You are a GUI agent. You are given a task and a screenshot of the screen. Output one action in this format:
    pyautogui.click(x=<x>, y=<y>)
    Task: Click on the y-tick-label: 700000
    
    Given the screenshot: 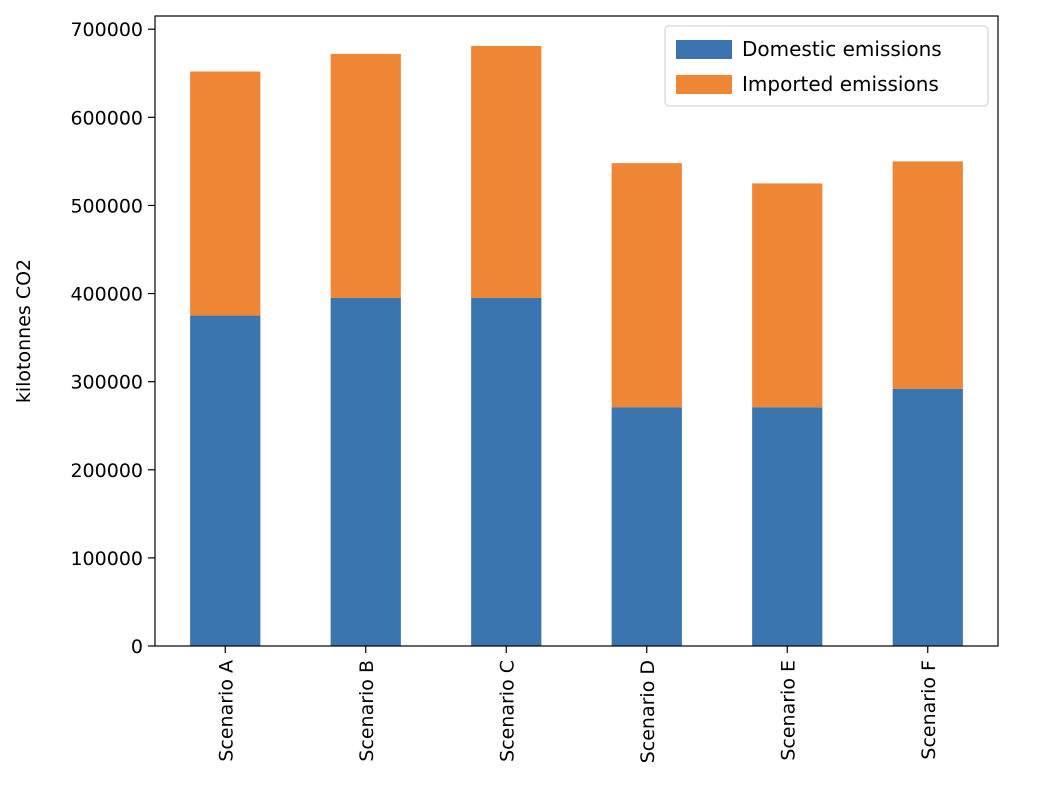 What is the action you would take?
    pyautogui.click(x=106, y=30)
    